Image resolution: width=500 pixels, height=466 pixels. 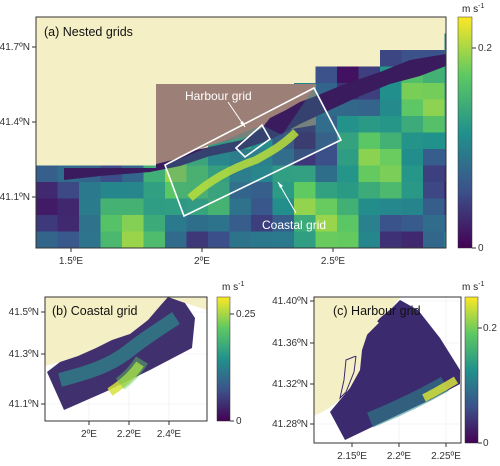 I want to click on lat-tick: 41.3ºN, so click(x=24, y=354).